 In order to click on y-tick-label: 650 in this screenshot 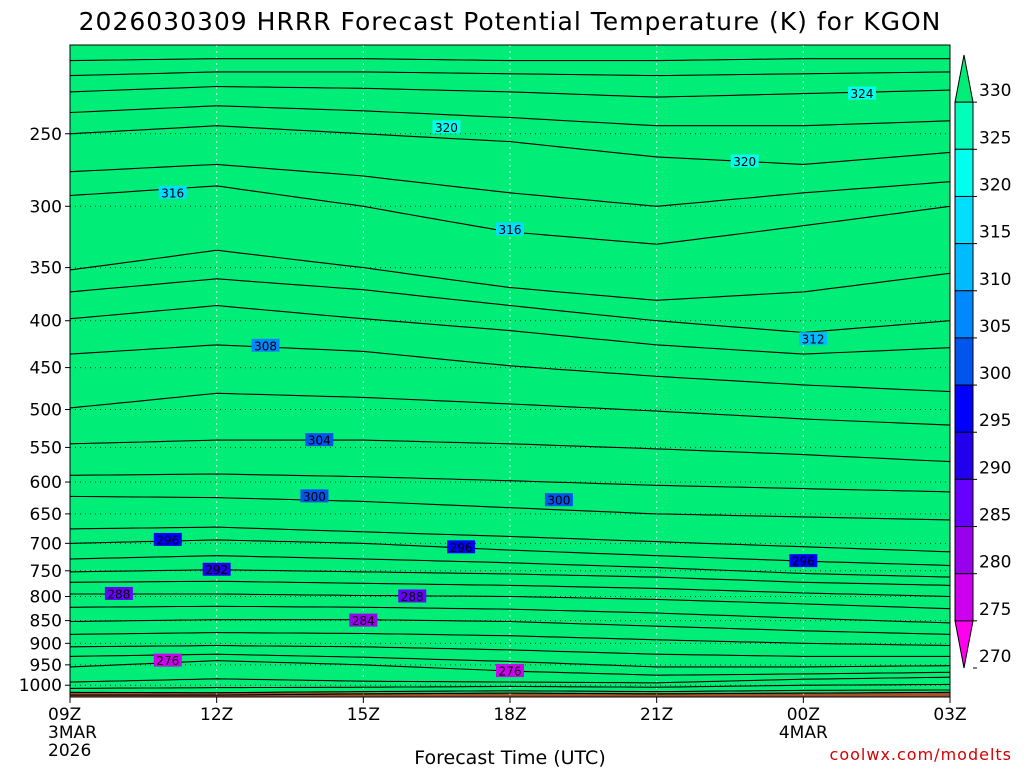, I will do `click(46, 515)`.